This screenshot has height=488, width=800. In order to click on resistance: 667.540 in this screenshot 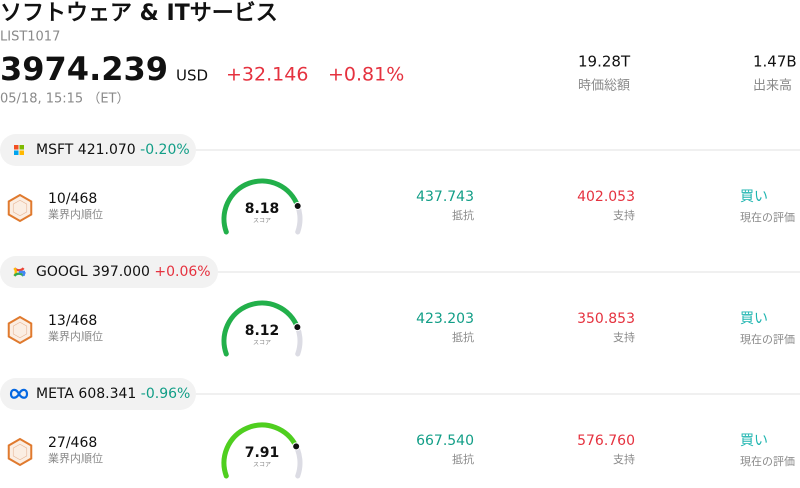, I will do `click(445, 441)`.